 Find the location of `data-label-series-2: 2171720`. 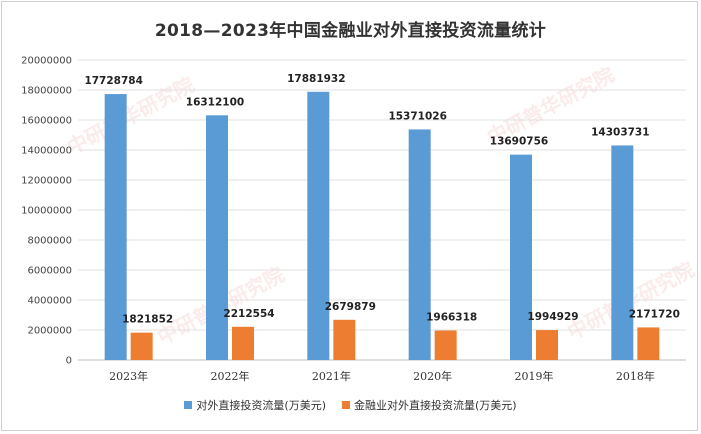

data-label-series-2: 2171720 is located at coordinates (654, 314).